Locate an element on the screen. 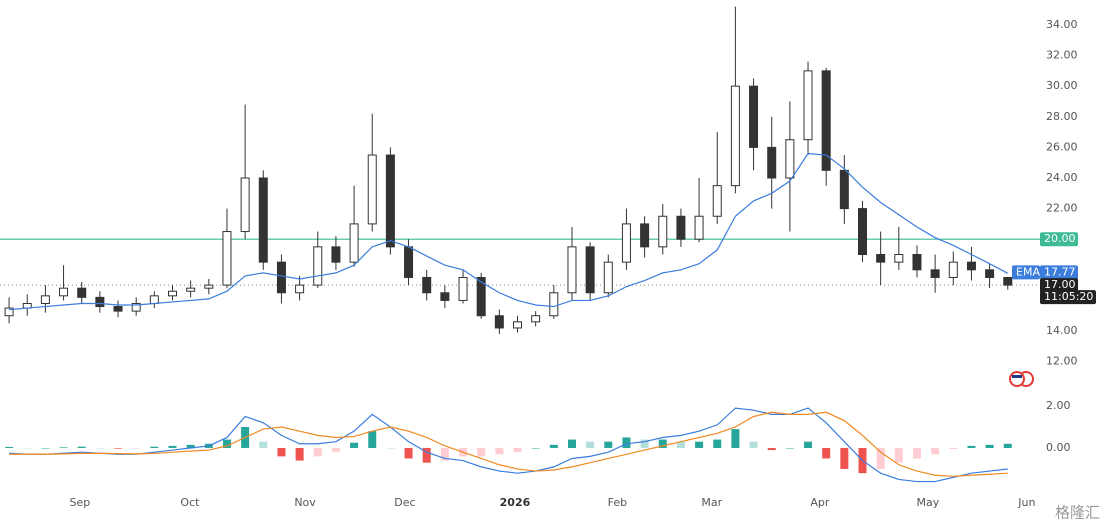  x-tick-label: Sep is located at coordinates (80, 502).